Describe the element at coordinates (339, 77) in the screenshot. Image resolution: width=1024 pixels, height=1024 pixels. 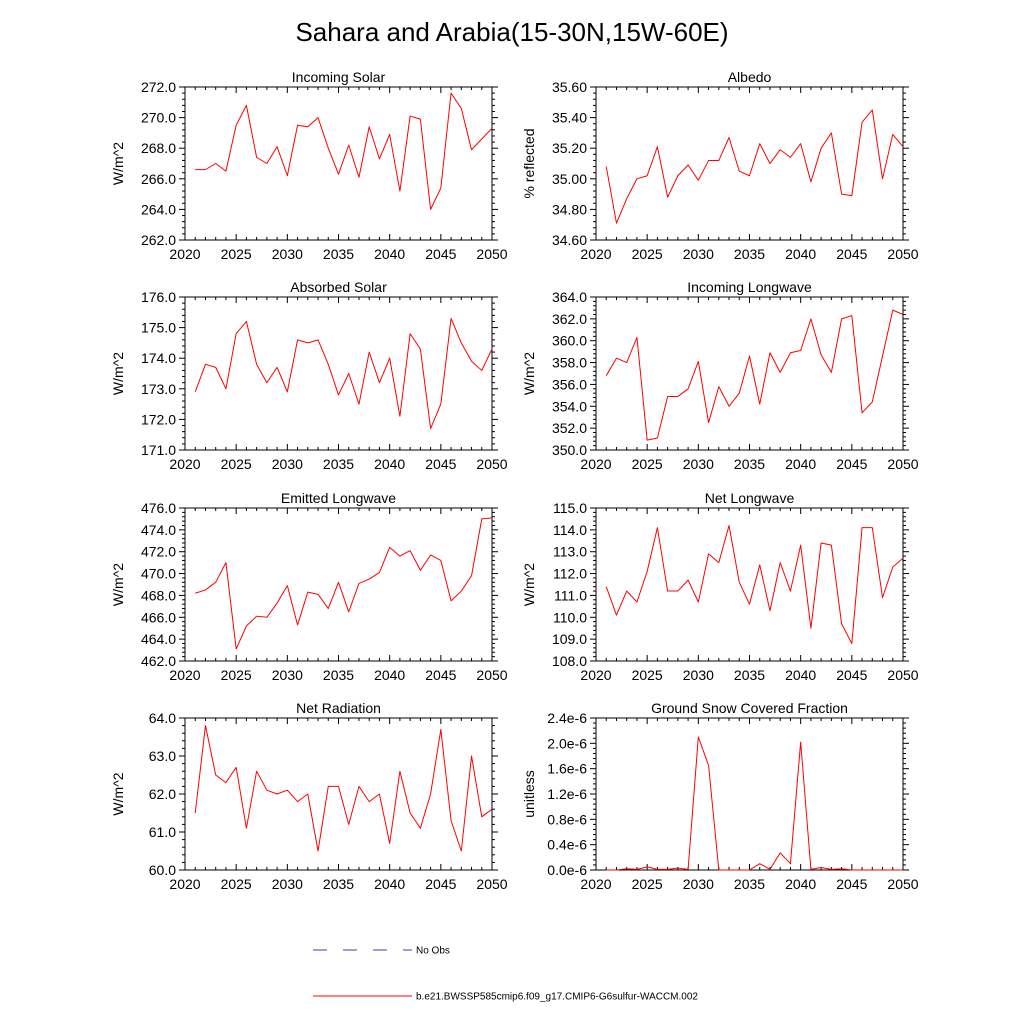
I see `panel-title: Incoming Solar` at that location.